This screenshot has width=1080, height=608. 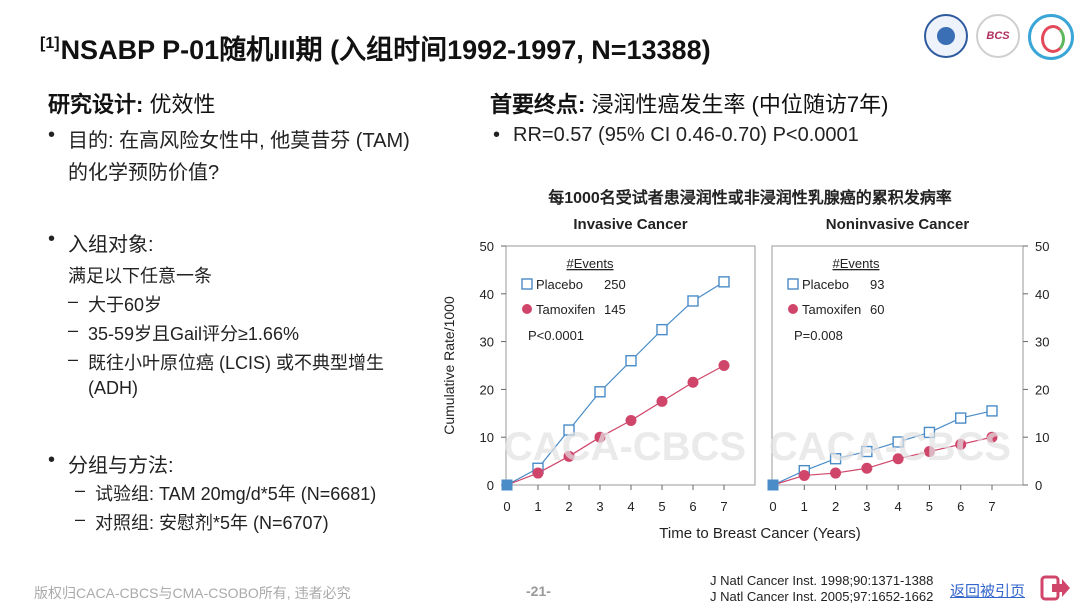 I want to click on page-number: -21-, so click(x=538, y=591).